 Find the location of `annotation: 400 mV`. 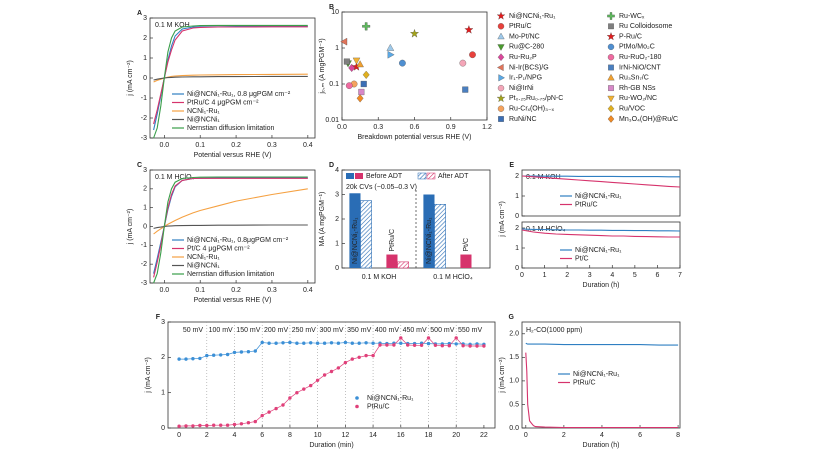

annotation: 400 mV is located at coordinates (387, 330).